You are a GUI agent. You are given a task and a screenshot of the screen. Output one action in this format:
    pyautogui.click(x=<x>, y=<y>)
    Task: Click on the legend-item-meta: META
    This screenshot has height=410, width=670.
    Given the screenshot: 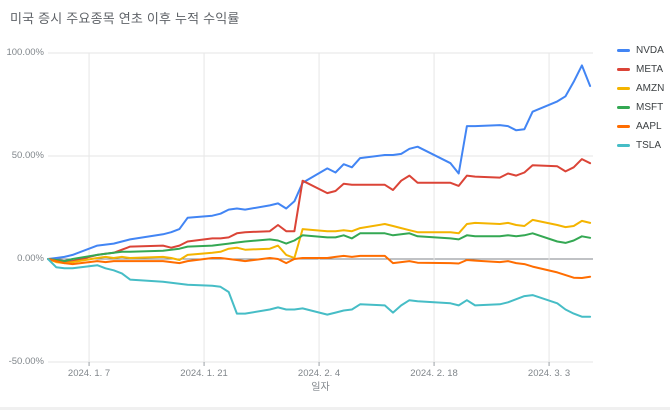 What is the action you would take?
    pyautogui.click(x=640, y=69)
    